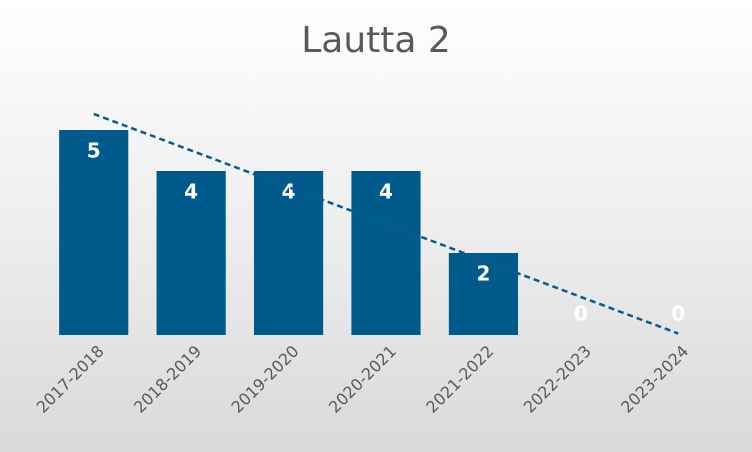  I want to click on chart-title: Lautta 2, so click(376, 40).